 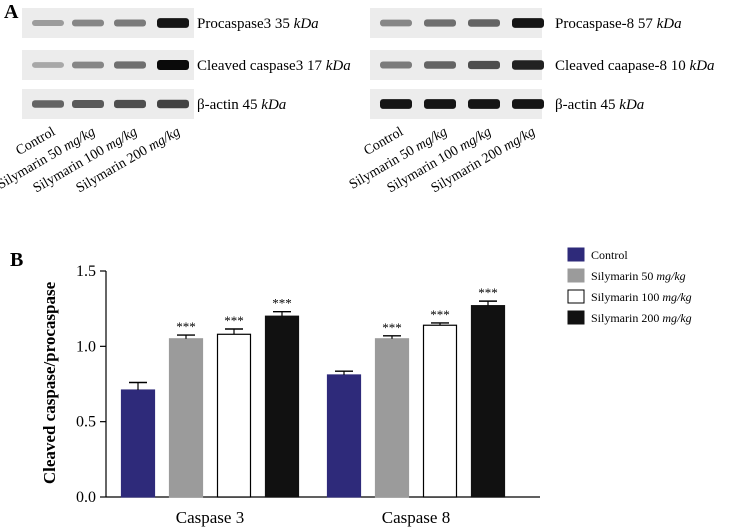 I want to click on blot-row-label-text: Cleaved caapase-8 10, so click(x=622, y=66).